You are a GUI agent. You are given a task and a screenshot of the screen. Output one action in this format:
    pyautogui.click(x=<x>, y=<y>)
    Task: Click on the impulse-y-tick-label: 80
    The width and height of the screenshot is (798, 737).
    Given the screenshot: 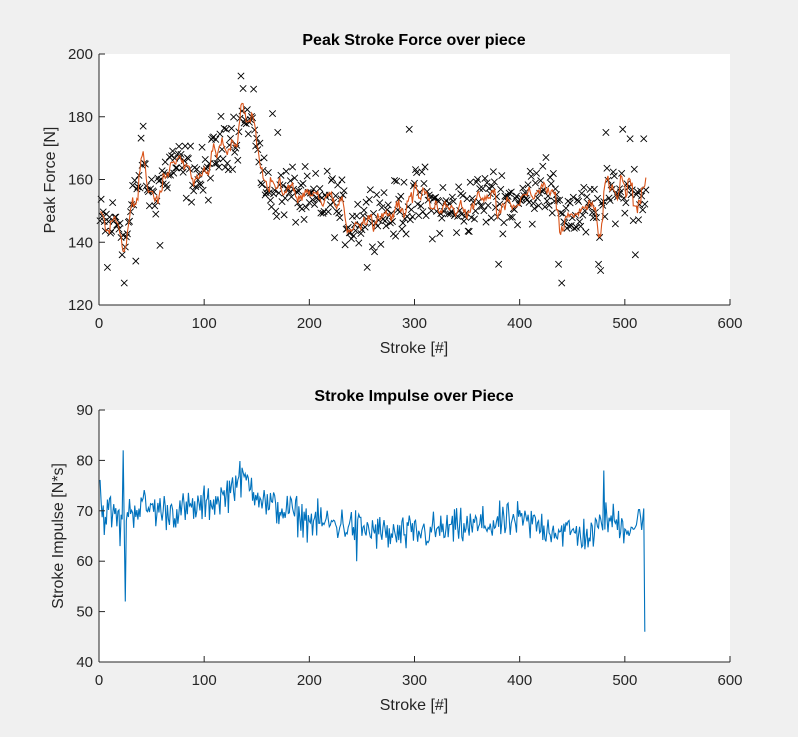 What is the action you would take?
    pyautogui.click(x=84, y=460)
    